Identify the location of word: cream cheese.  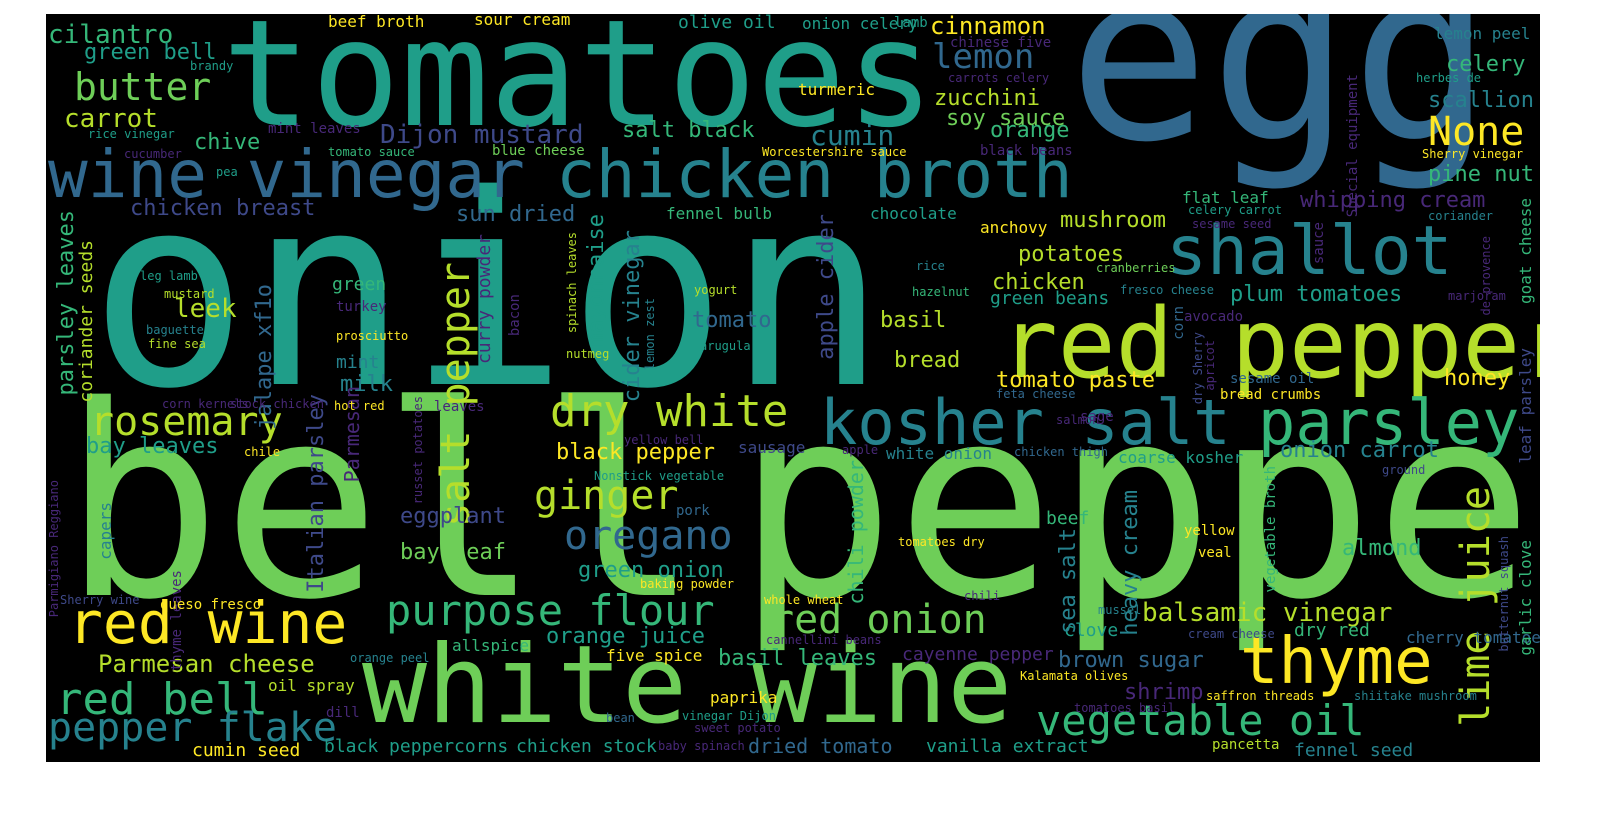
(1231, 634).